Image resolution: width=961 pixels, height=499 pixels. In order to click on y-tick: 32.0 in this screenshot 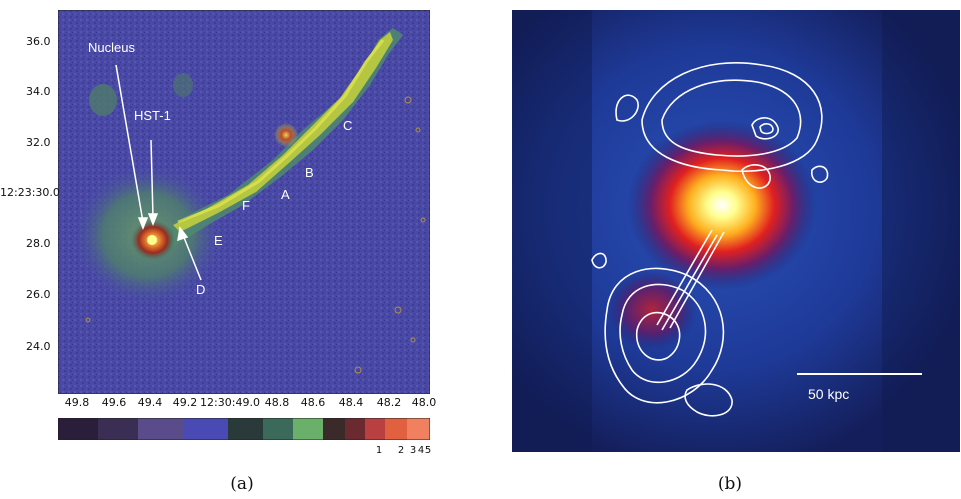, I will do `click(38, 142)`.